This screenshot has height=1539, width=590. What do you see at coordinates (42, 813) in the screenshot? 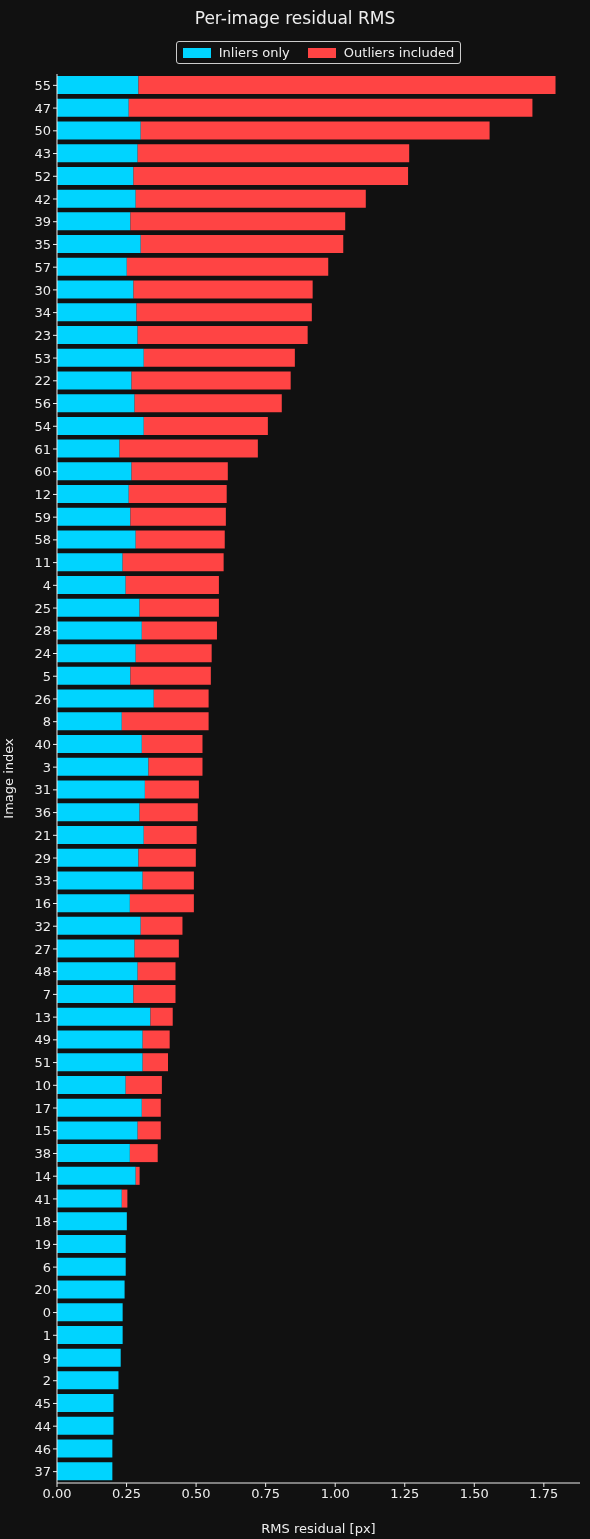
I see `y-tick-label: 36` at bounding box center [42, 813].